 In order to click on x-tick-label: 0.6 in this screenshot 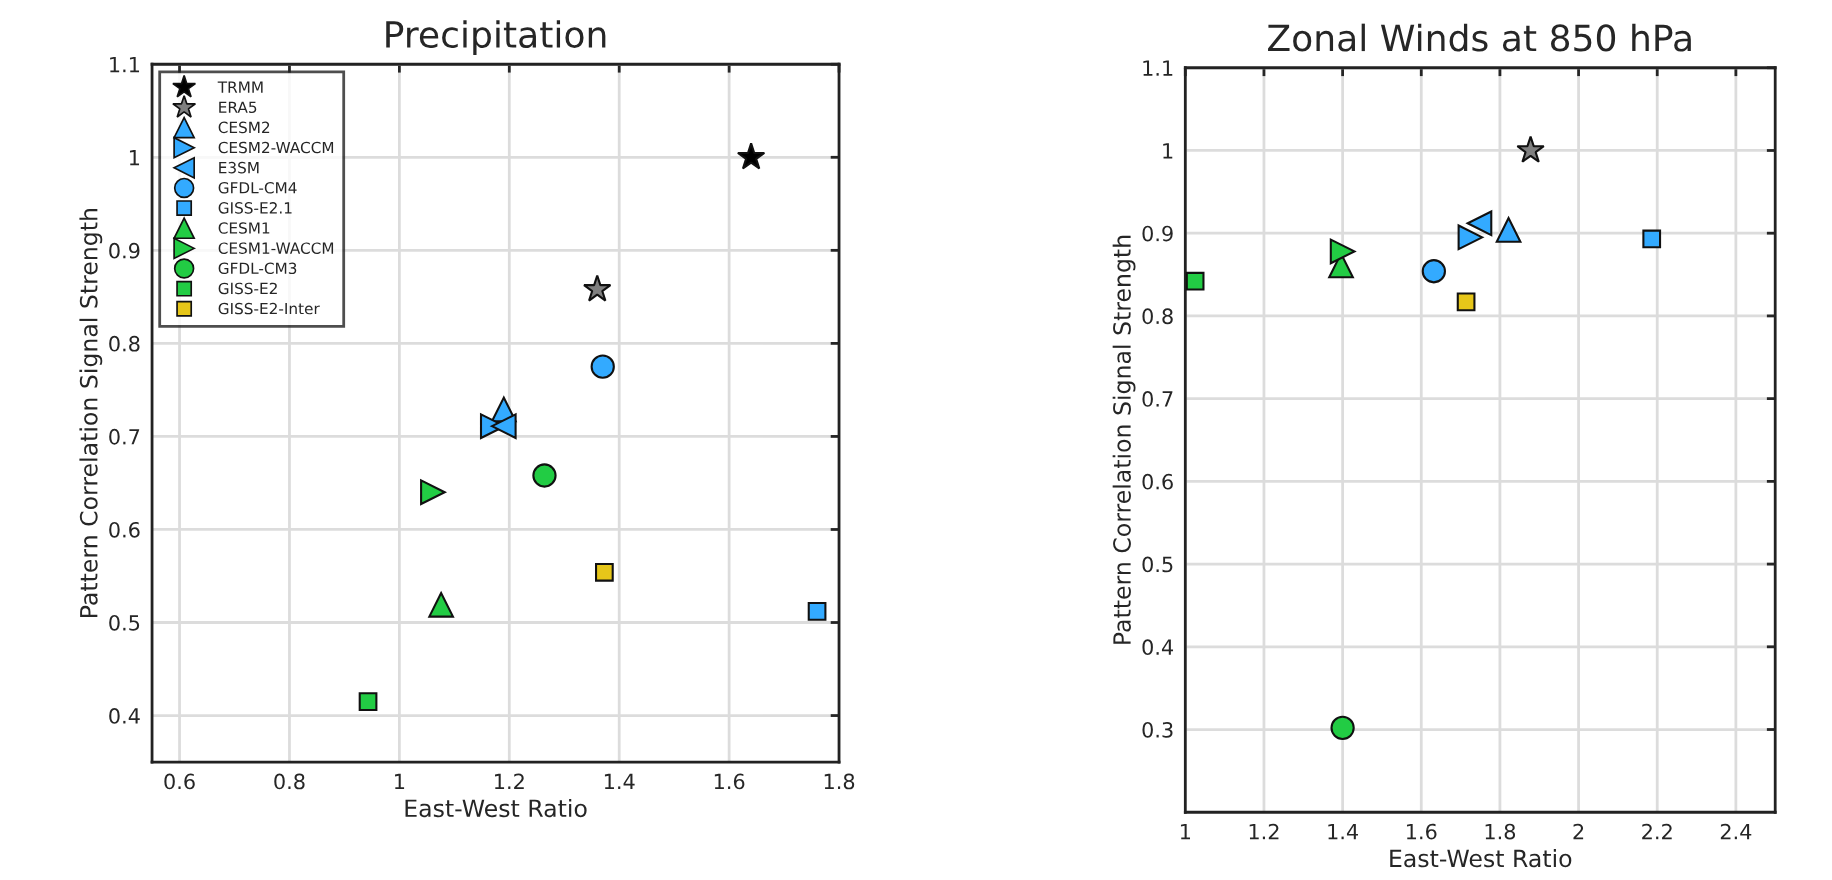, I will do `click(179, 781)`.